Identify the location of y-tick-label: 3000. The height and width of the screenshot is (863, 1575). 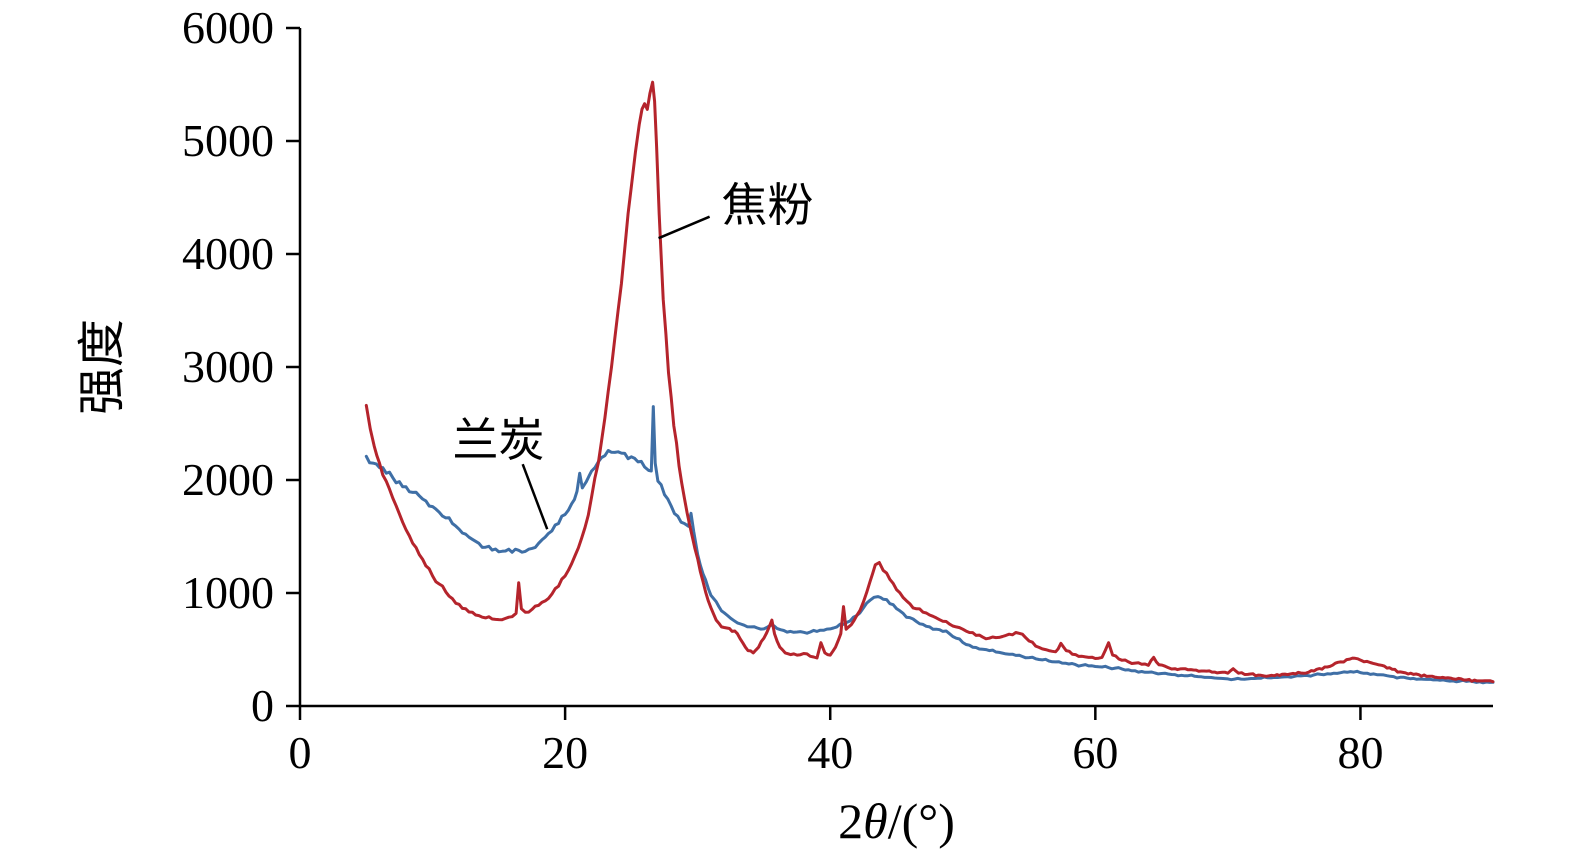
(228, 366).